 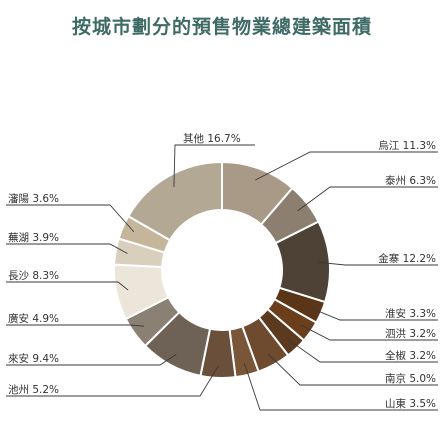 What do you see at coordinates (221, 27) in the screenshot?
I see `chart-title: 按城市劃分的預售物業總建築面積` at bounding box center [221, 27].